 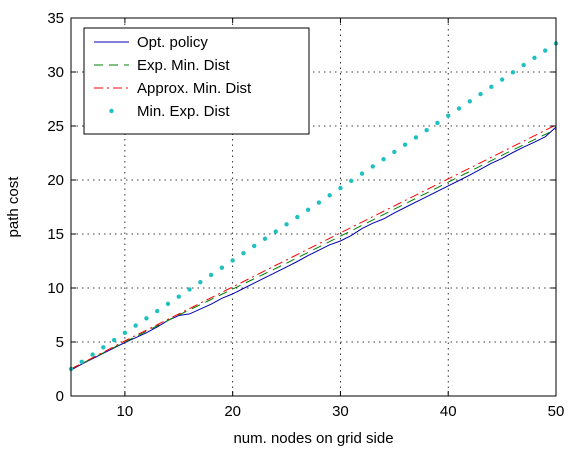 I want to click on y-tick-label: 5, so click(x=60, y=342).